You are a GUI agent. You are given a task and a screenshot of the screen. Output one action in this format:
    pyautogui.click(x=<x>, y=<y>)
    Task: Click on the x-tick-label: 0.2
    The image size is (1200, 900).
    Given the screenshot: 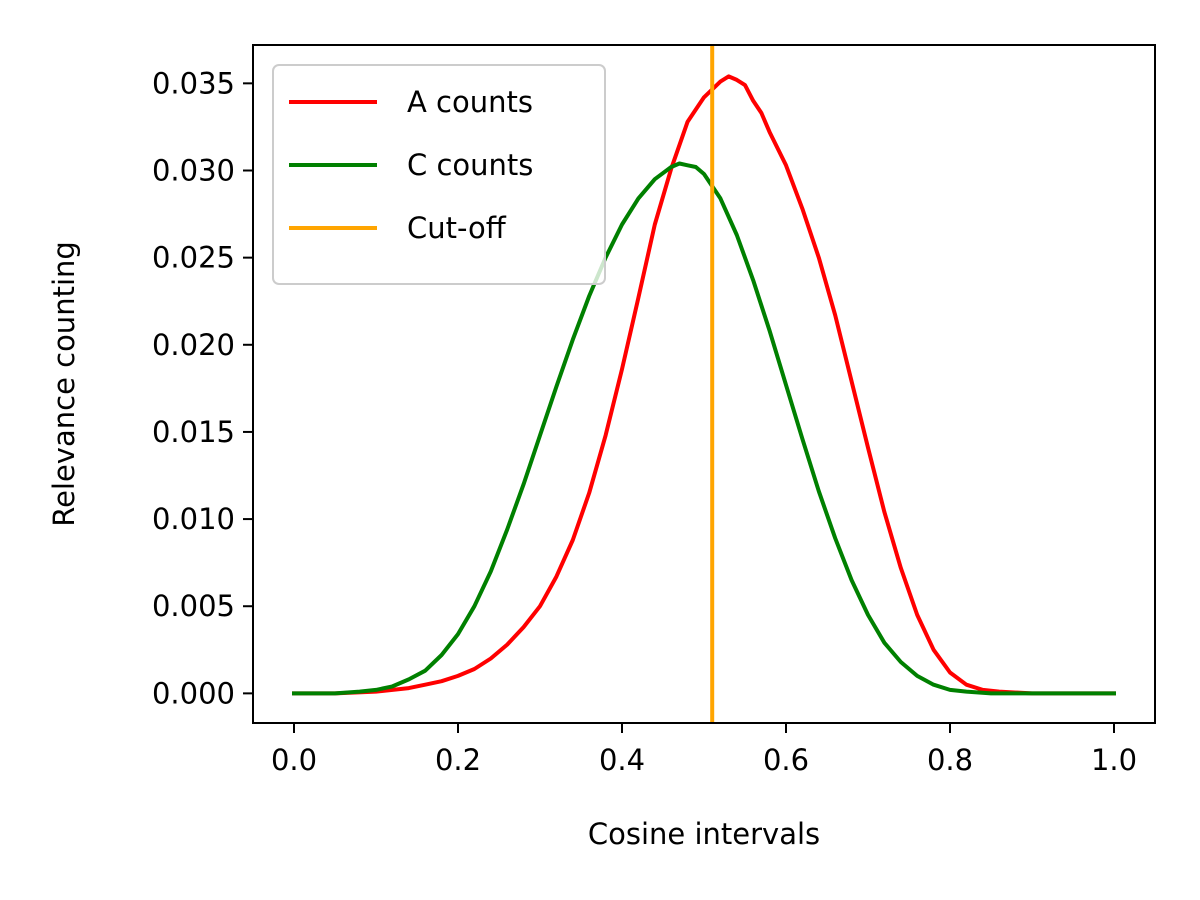 What is the action you would take?
    pyautogui.click(x=458, y=760)
    